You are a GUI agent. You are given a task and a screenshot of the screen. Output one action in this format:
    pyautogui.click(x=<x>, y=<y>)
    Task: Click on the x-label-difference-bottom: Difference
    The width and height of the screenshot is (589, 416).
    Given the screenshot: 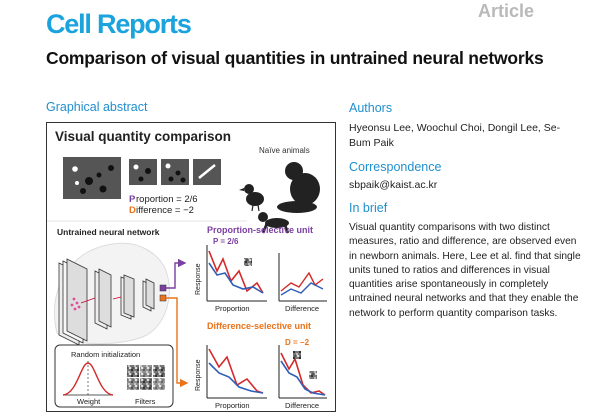 What is the action you would take?
    pyautogui.click(x=302, y=405)
    